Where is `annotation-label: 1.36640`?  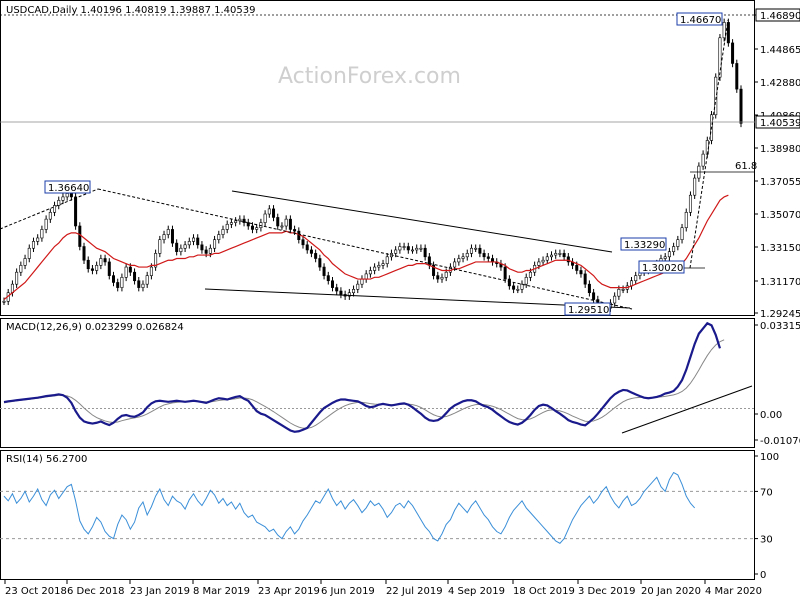 annotation-label: 1.36640 is located at coordinates (68, 188).